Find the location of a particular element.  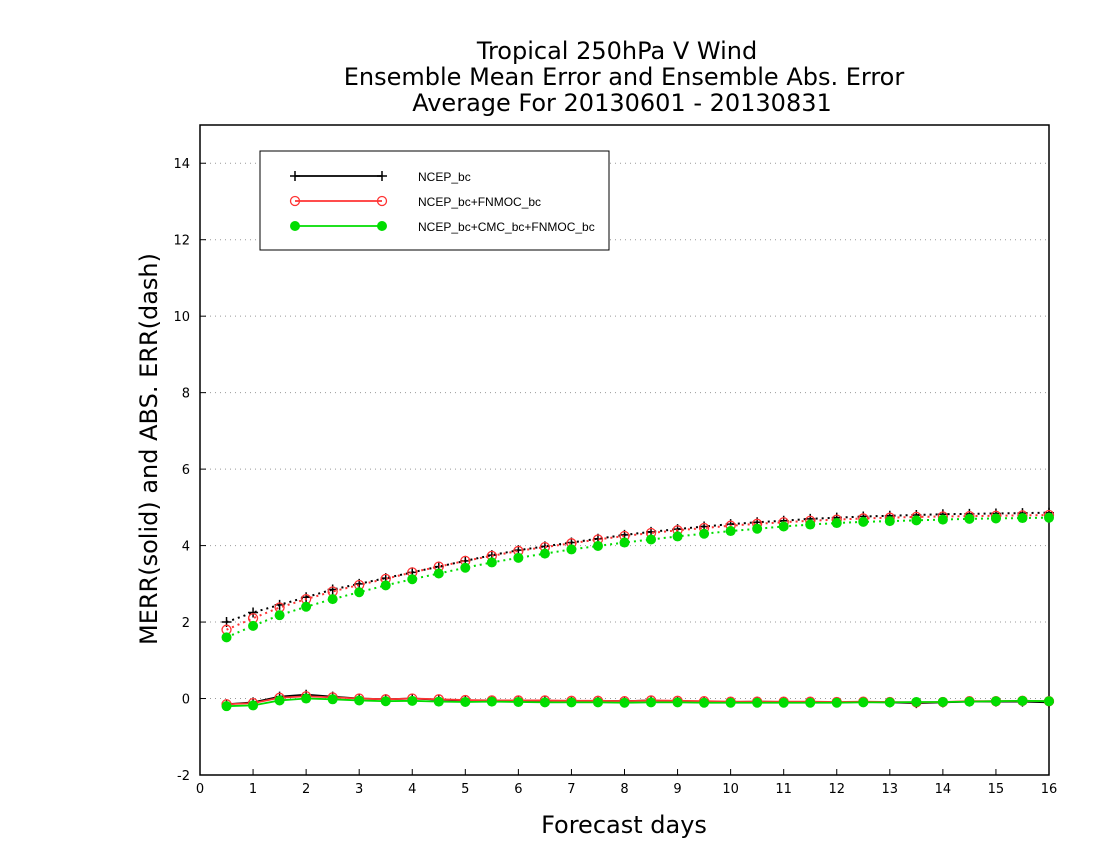

y-tick-label-0: -2 is located at coordinates (183, 776).